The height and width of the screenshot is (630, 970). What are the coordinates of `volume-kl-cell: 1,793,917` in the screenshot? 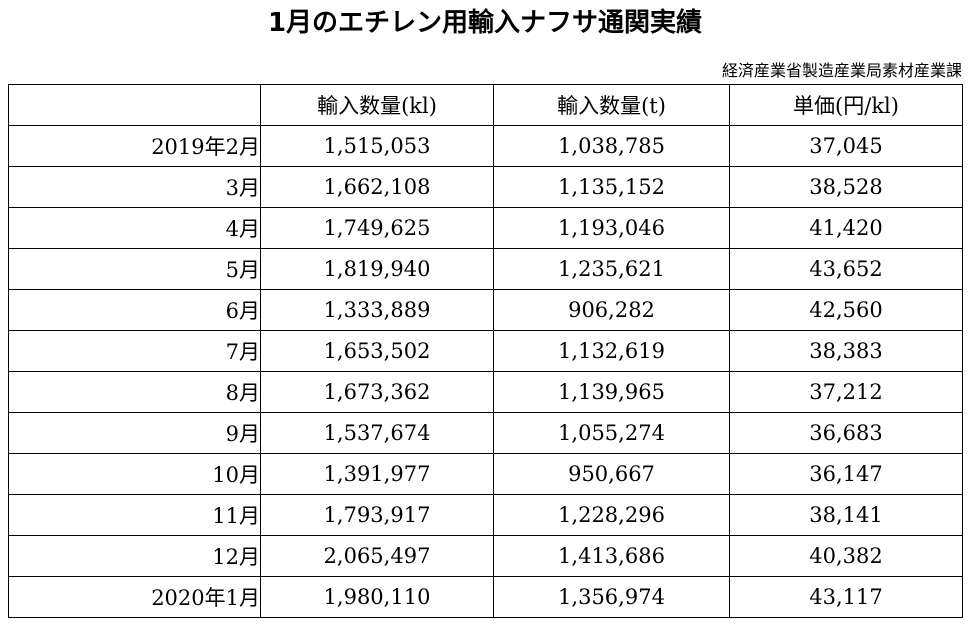 It's located at (377, 515).